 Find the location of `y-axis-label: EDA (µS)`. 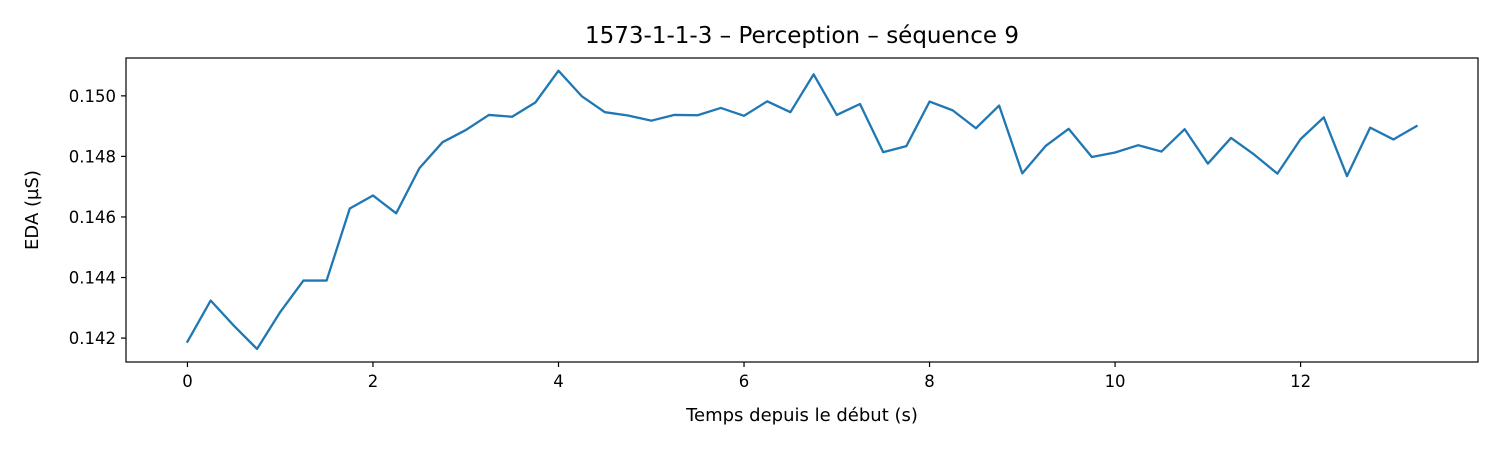

y-axis-label: EDA (µS) is located at coordinates (32, 210).